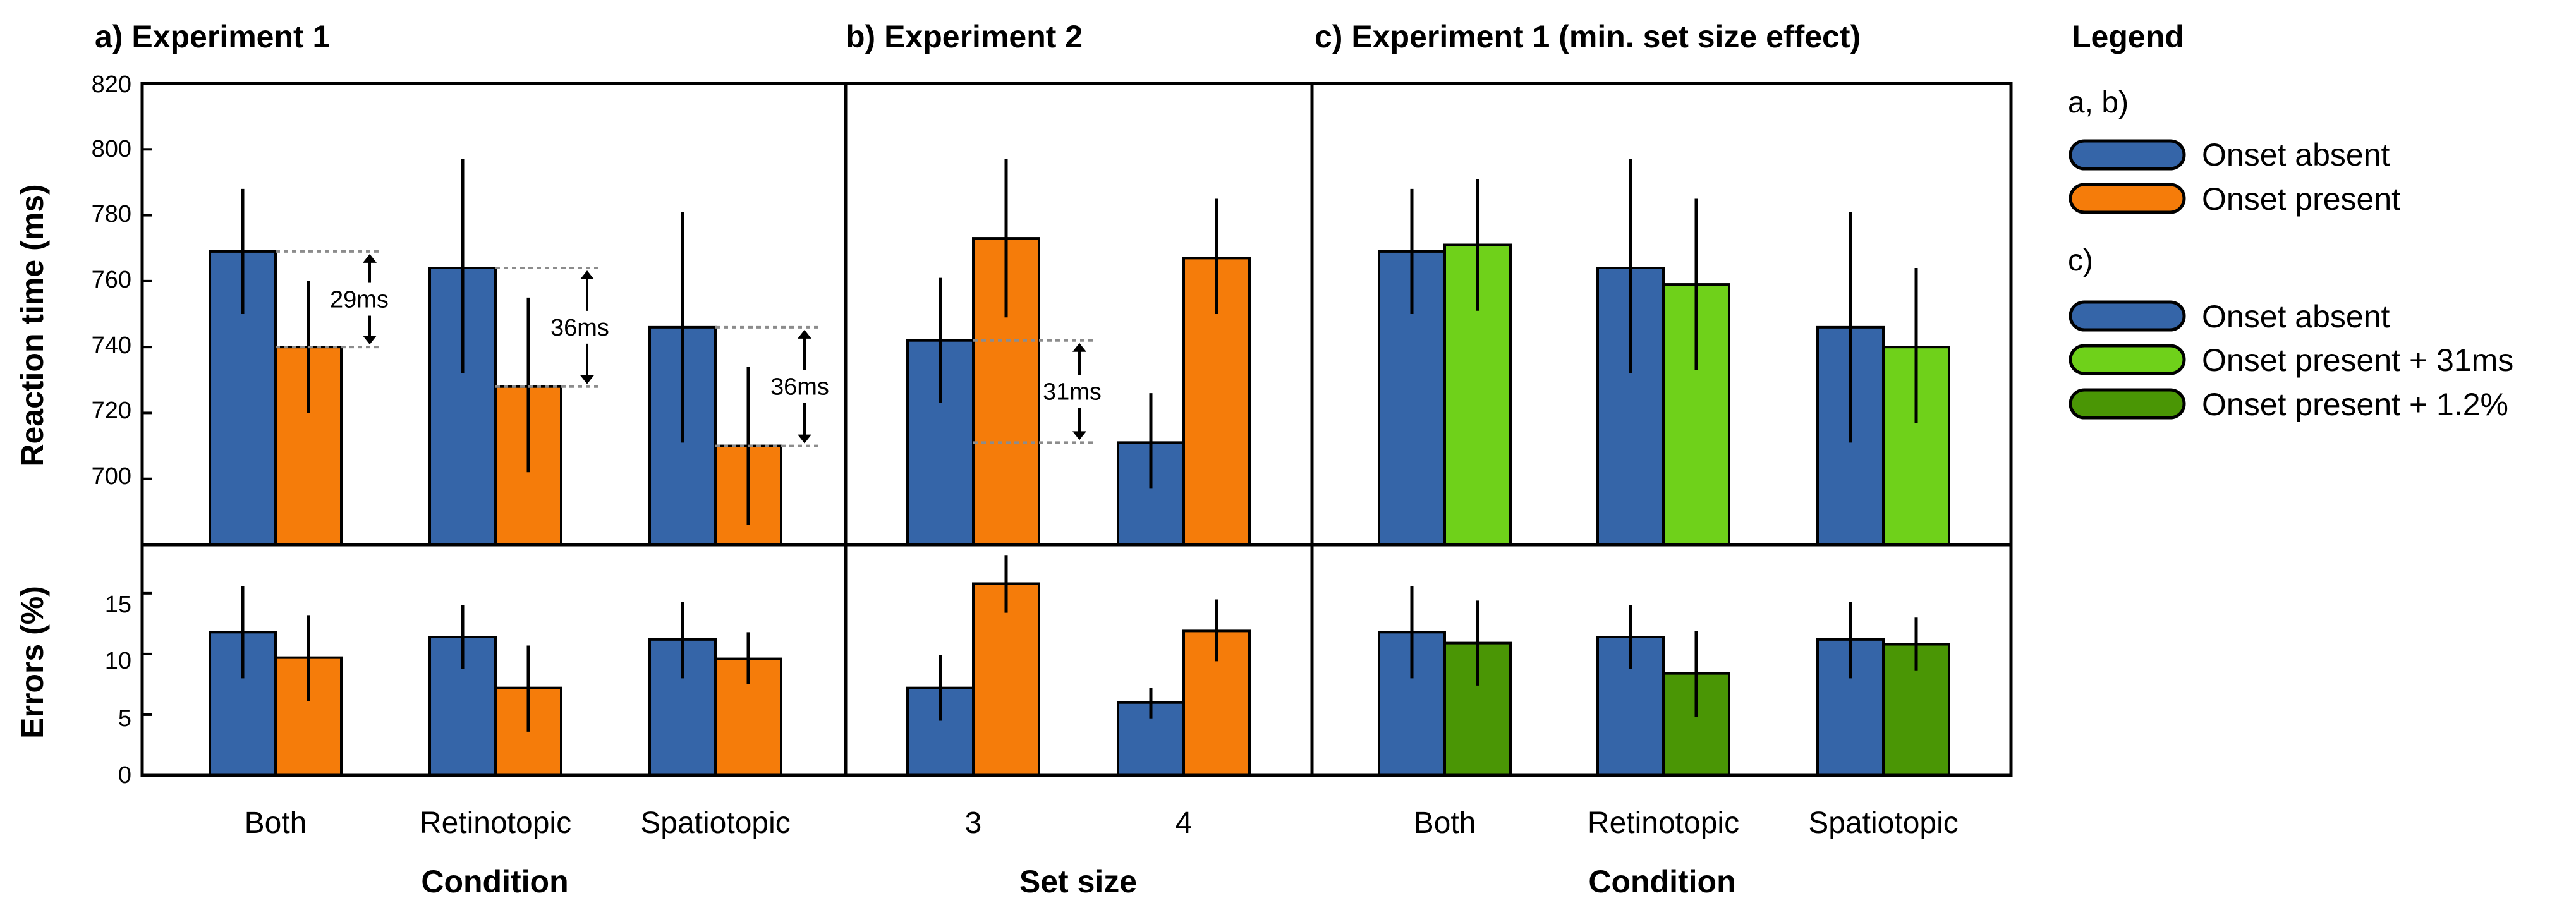 This screenshot has height=910, width=2576. What do you see at coordinates (111, 345) in the screenshot?
I see `rt-tick-label: 740` at bounding box center [111, 345].